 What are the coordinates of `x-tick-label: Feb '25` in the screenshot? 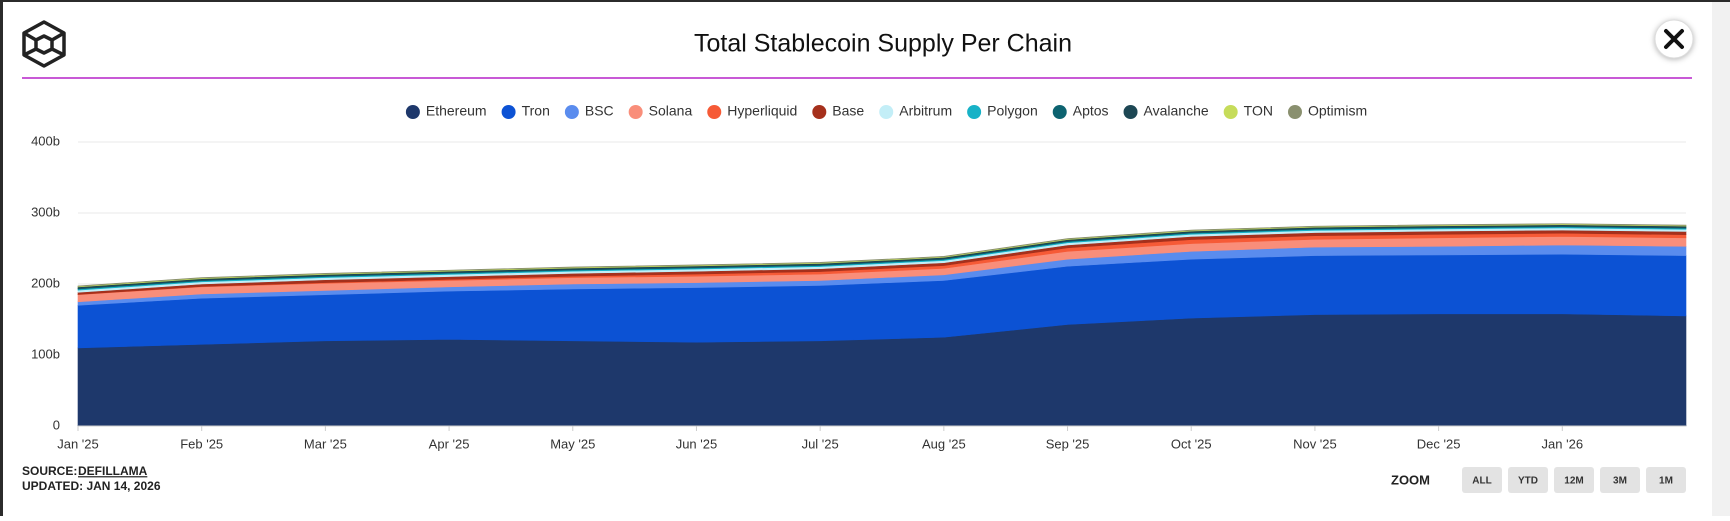 It's located at (201, 443).